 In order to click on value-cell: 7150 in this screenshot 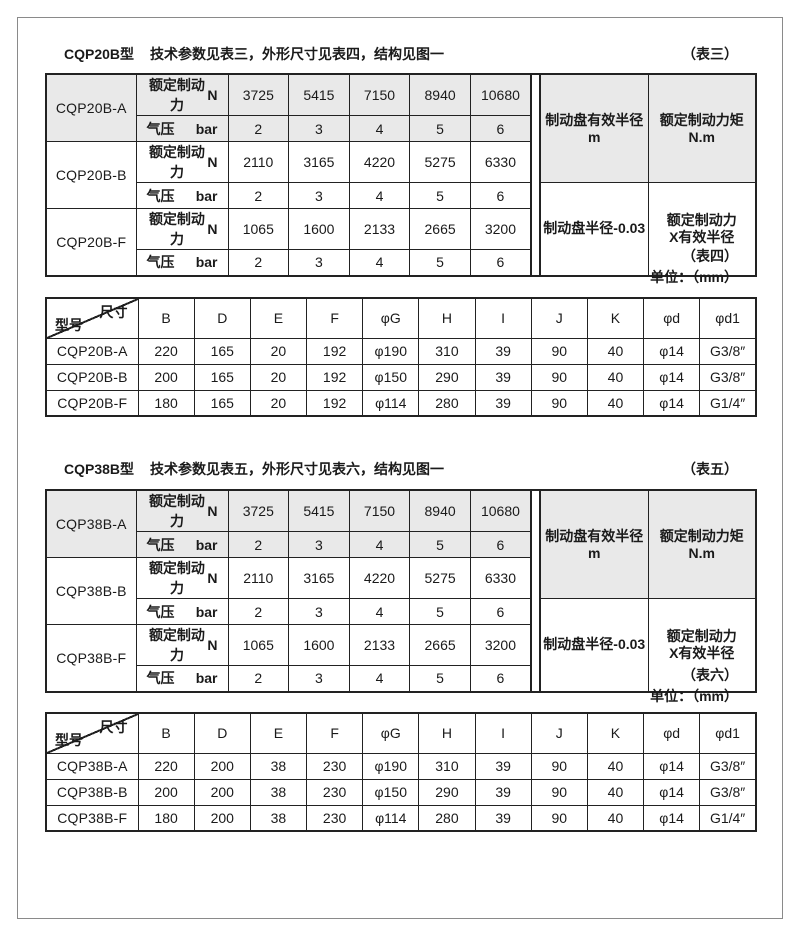, I will do `click(379, 510)`.